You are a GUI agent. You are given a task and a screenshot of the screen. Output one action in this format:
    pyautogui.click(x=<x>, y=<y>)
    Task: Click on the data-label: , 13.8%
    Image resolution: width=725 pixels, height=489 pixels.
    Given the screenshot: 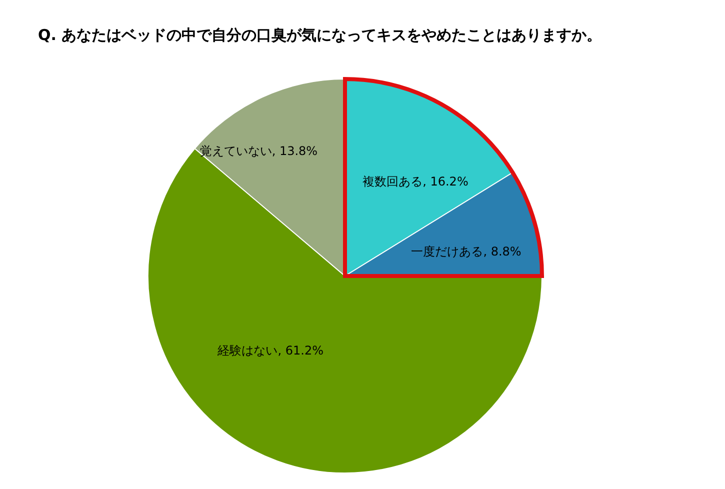 What is the action you would take?
    pyautogui.click(x=295, y=151)
    